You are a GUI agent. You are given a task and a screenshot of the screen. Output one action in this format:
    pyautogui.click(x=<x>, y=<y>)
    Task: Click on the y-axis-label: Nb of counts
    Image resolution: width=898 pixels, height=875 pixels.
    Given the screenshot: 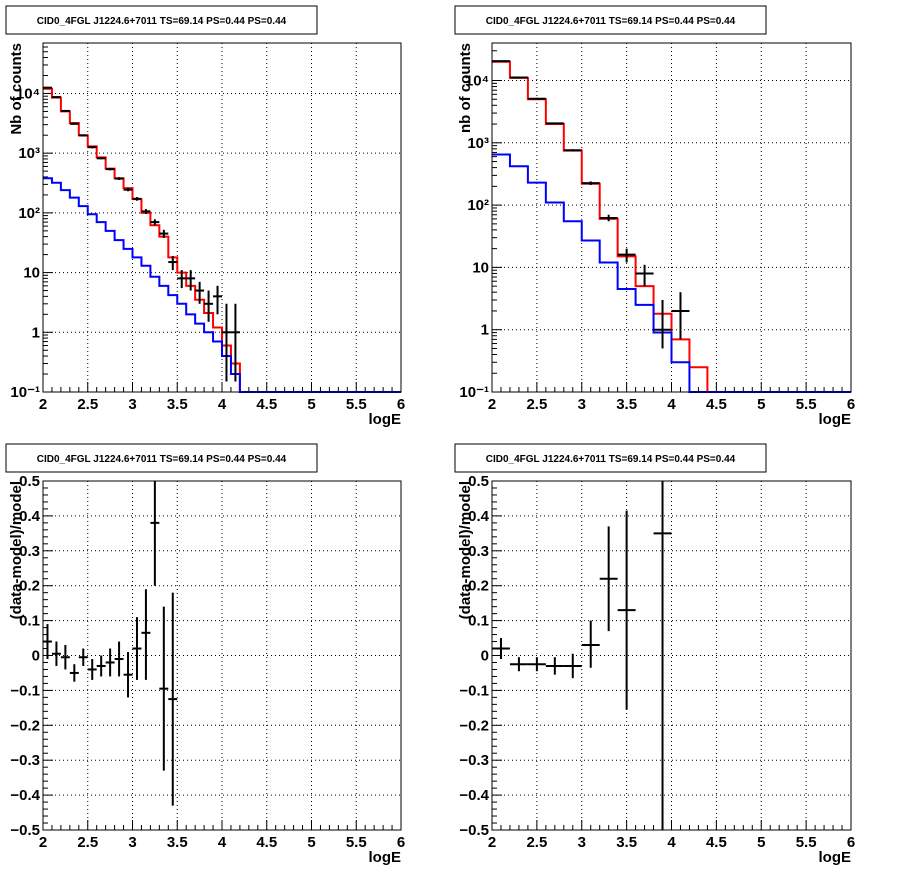 What is the action you would take?
    pyautogui.click(x=16, y=89)
    